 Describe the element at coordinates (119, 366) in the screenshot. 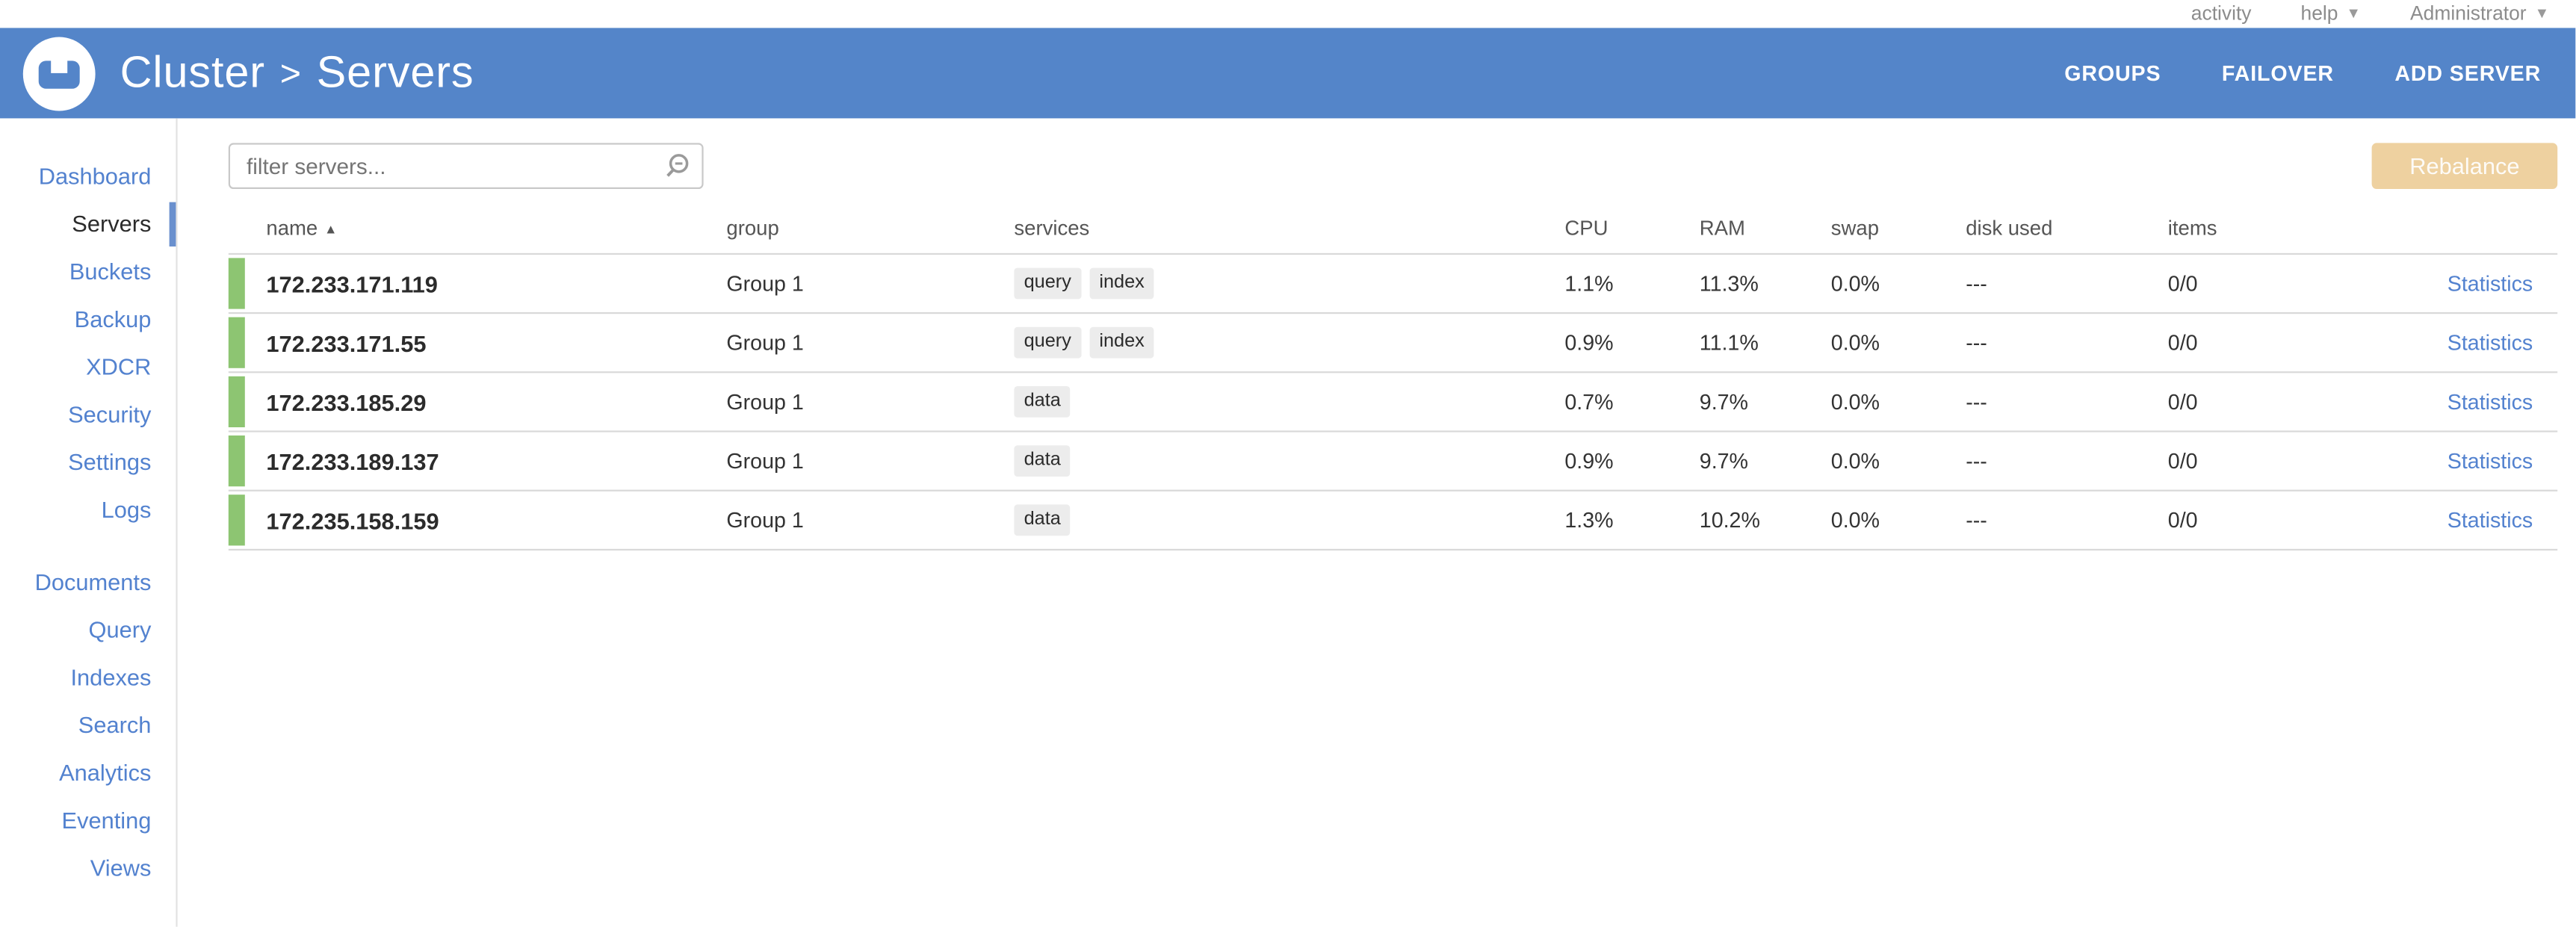

I see `sidebar-item-xdcr: XDCR` at that location.